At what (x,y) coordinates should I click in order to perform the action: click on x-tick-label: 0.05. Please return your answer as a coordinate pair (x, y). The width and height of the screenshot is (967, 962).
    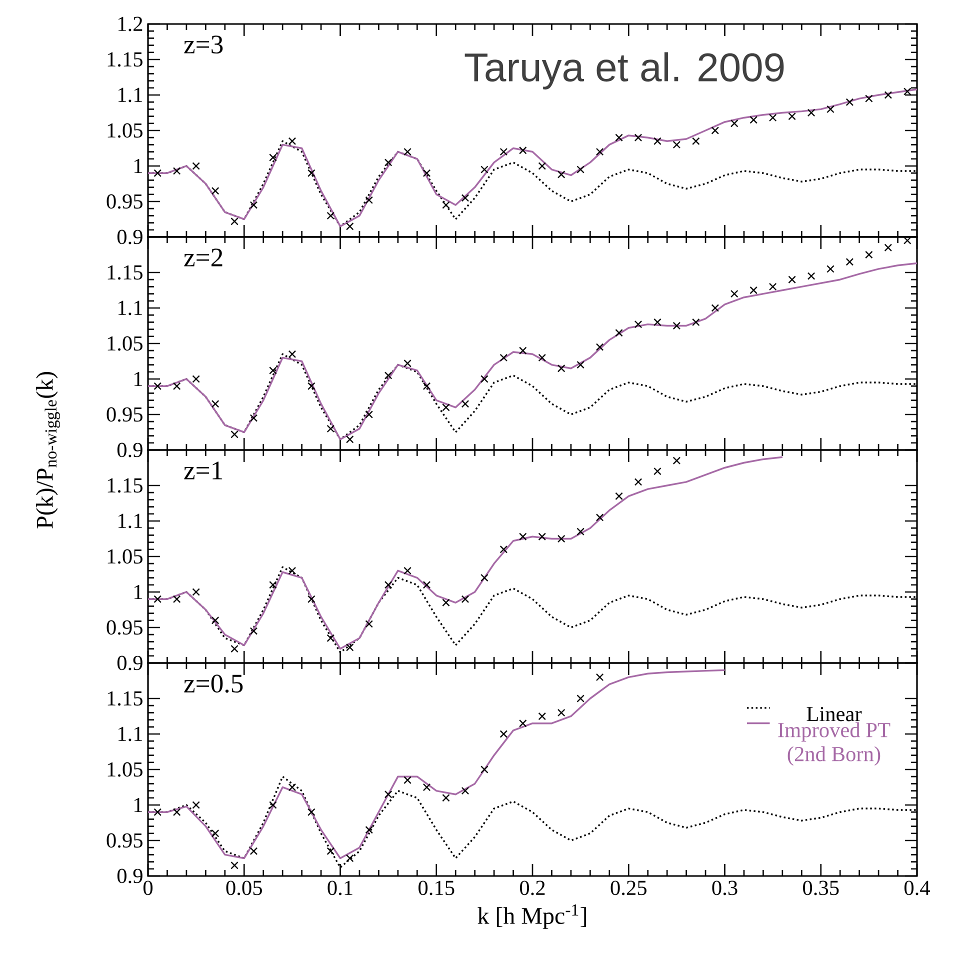
    Looking at the image, I should click on (244, 888).